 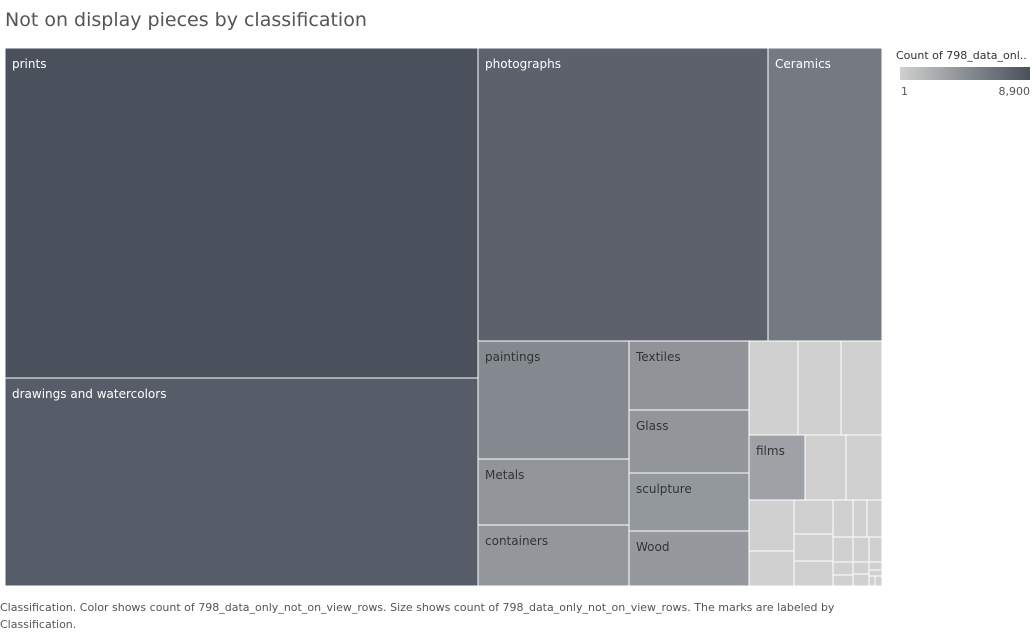 I want to click on treemap-cell-photographs, so click(x=623, y=194).